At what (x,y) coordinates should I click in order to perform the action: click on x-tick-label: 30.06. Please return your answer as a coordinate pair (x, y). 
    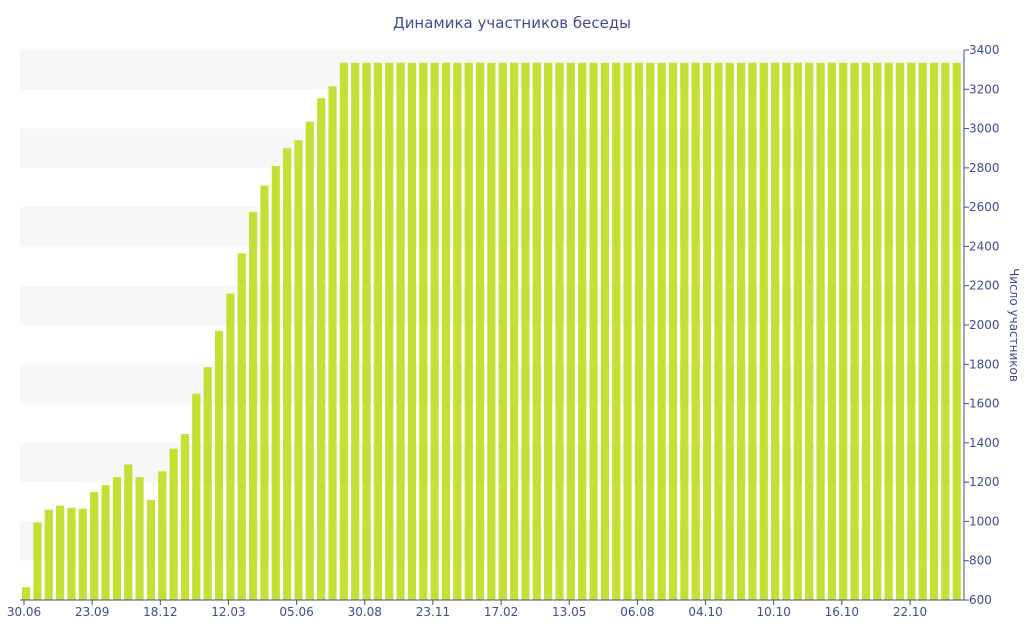
    Looking at the image, I should click on (24, 612).